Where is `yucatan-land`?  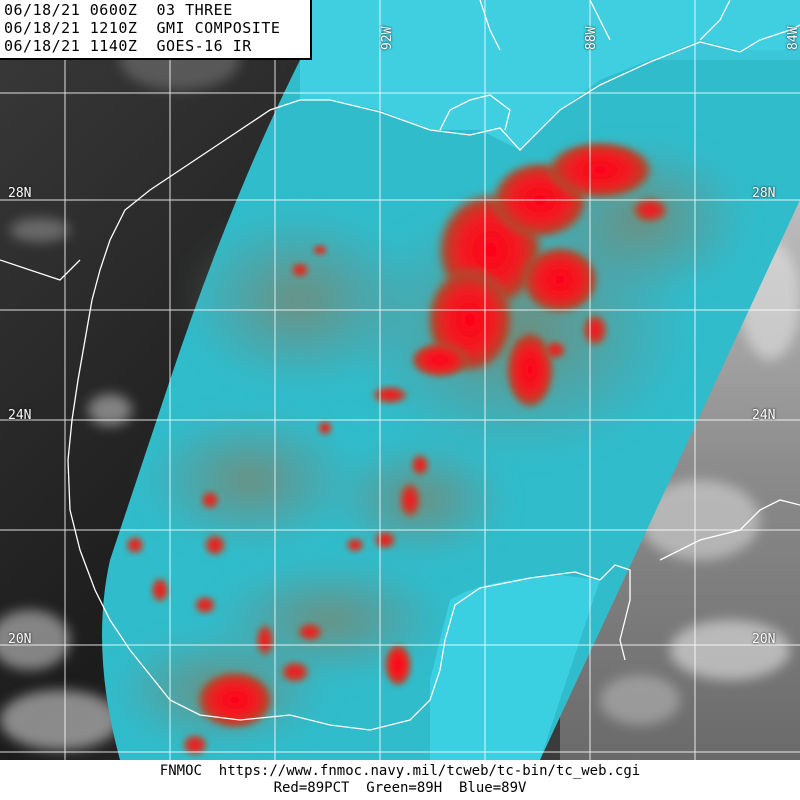 yucatan-land is located at coordinates (515, 667).